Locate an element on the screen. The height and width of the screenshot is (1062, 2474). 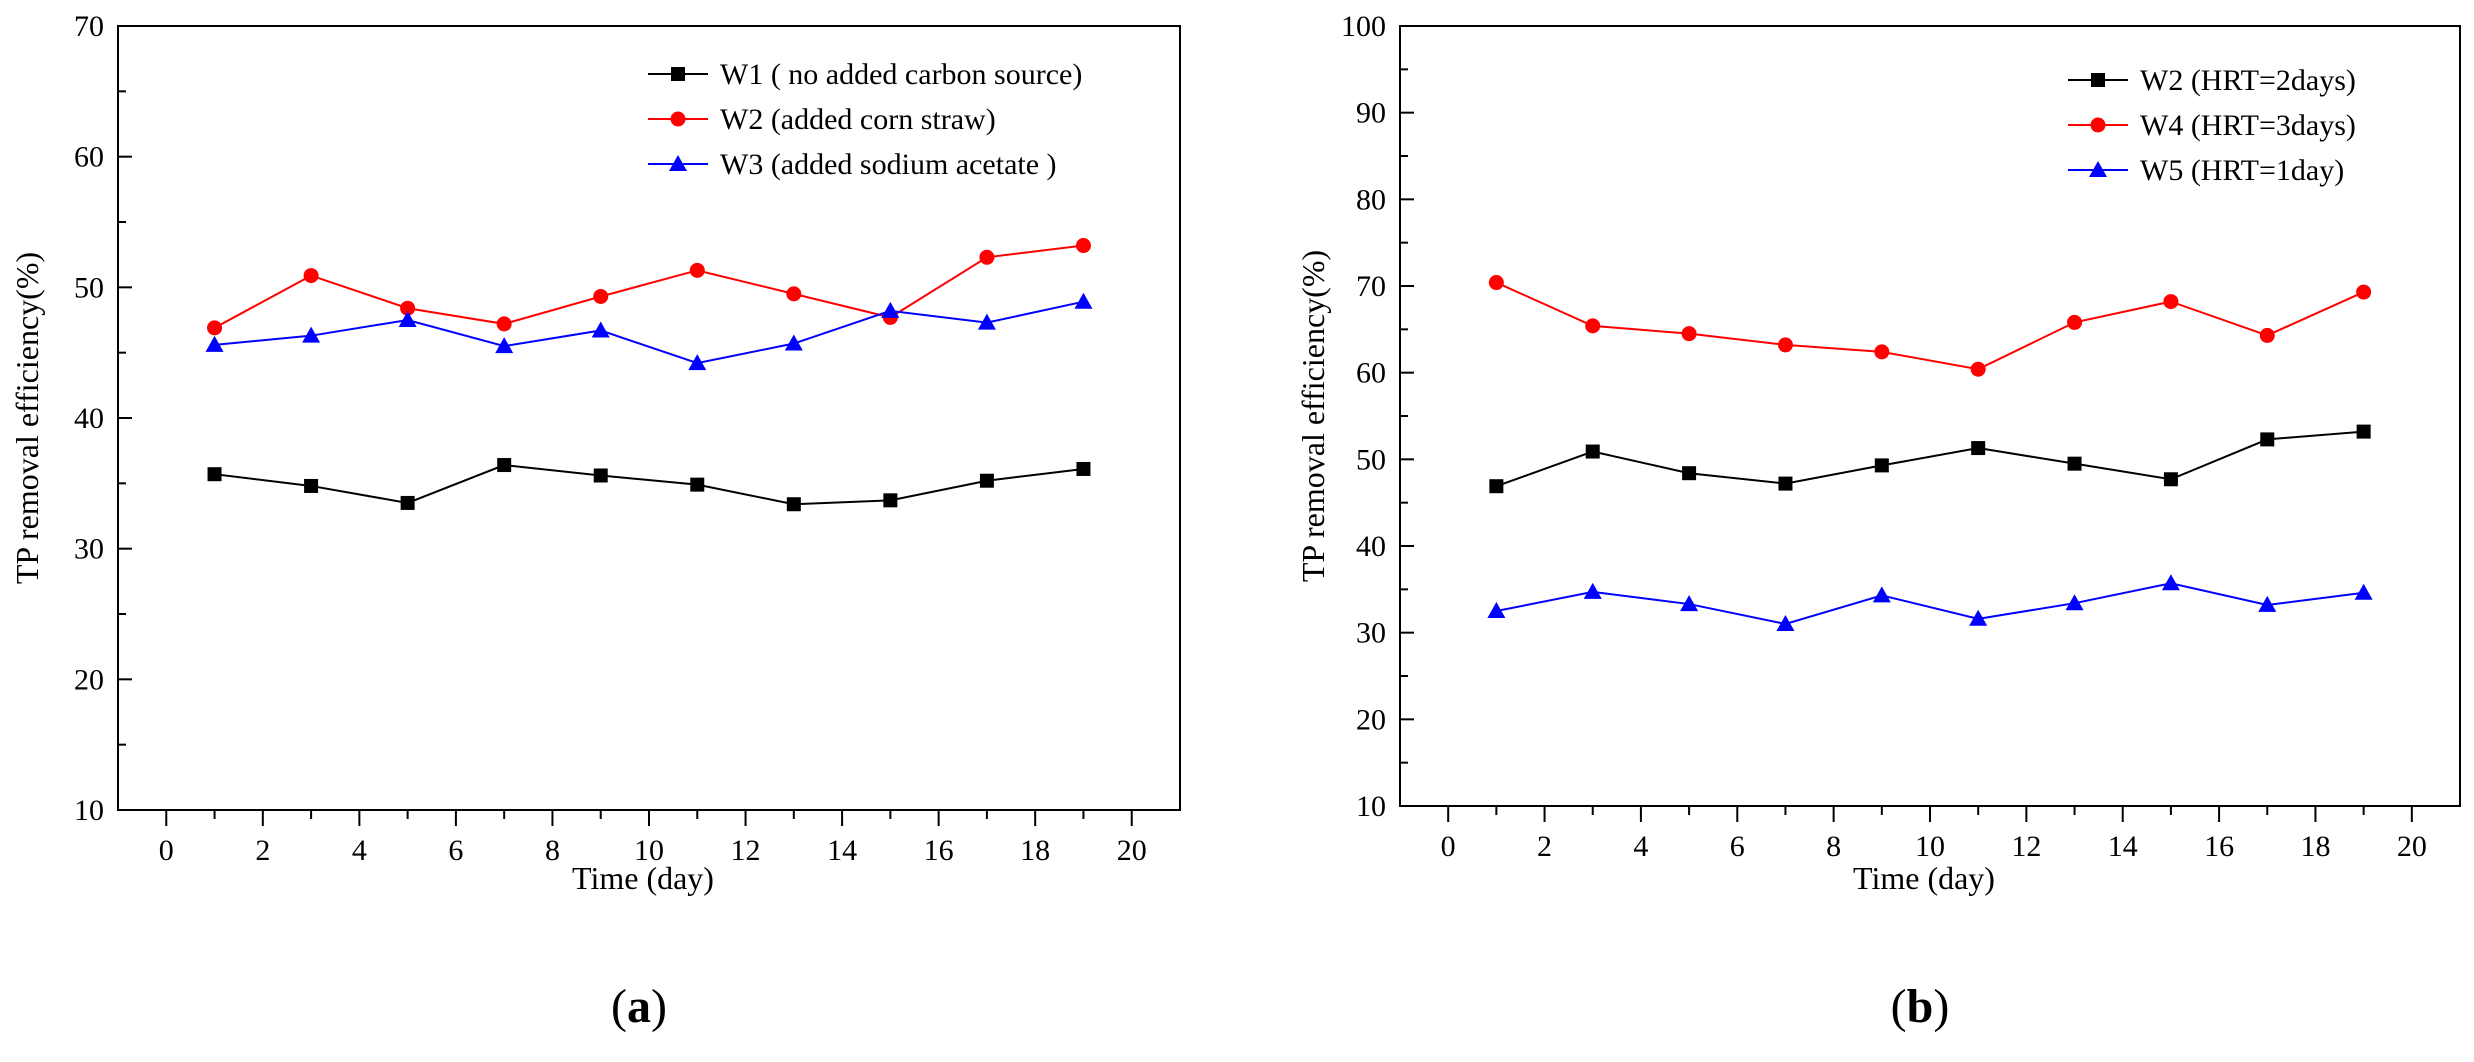
legend-label-0: W2 (HRT=2days) is located at coordinates (2248, 80).